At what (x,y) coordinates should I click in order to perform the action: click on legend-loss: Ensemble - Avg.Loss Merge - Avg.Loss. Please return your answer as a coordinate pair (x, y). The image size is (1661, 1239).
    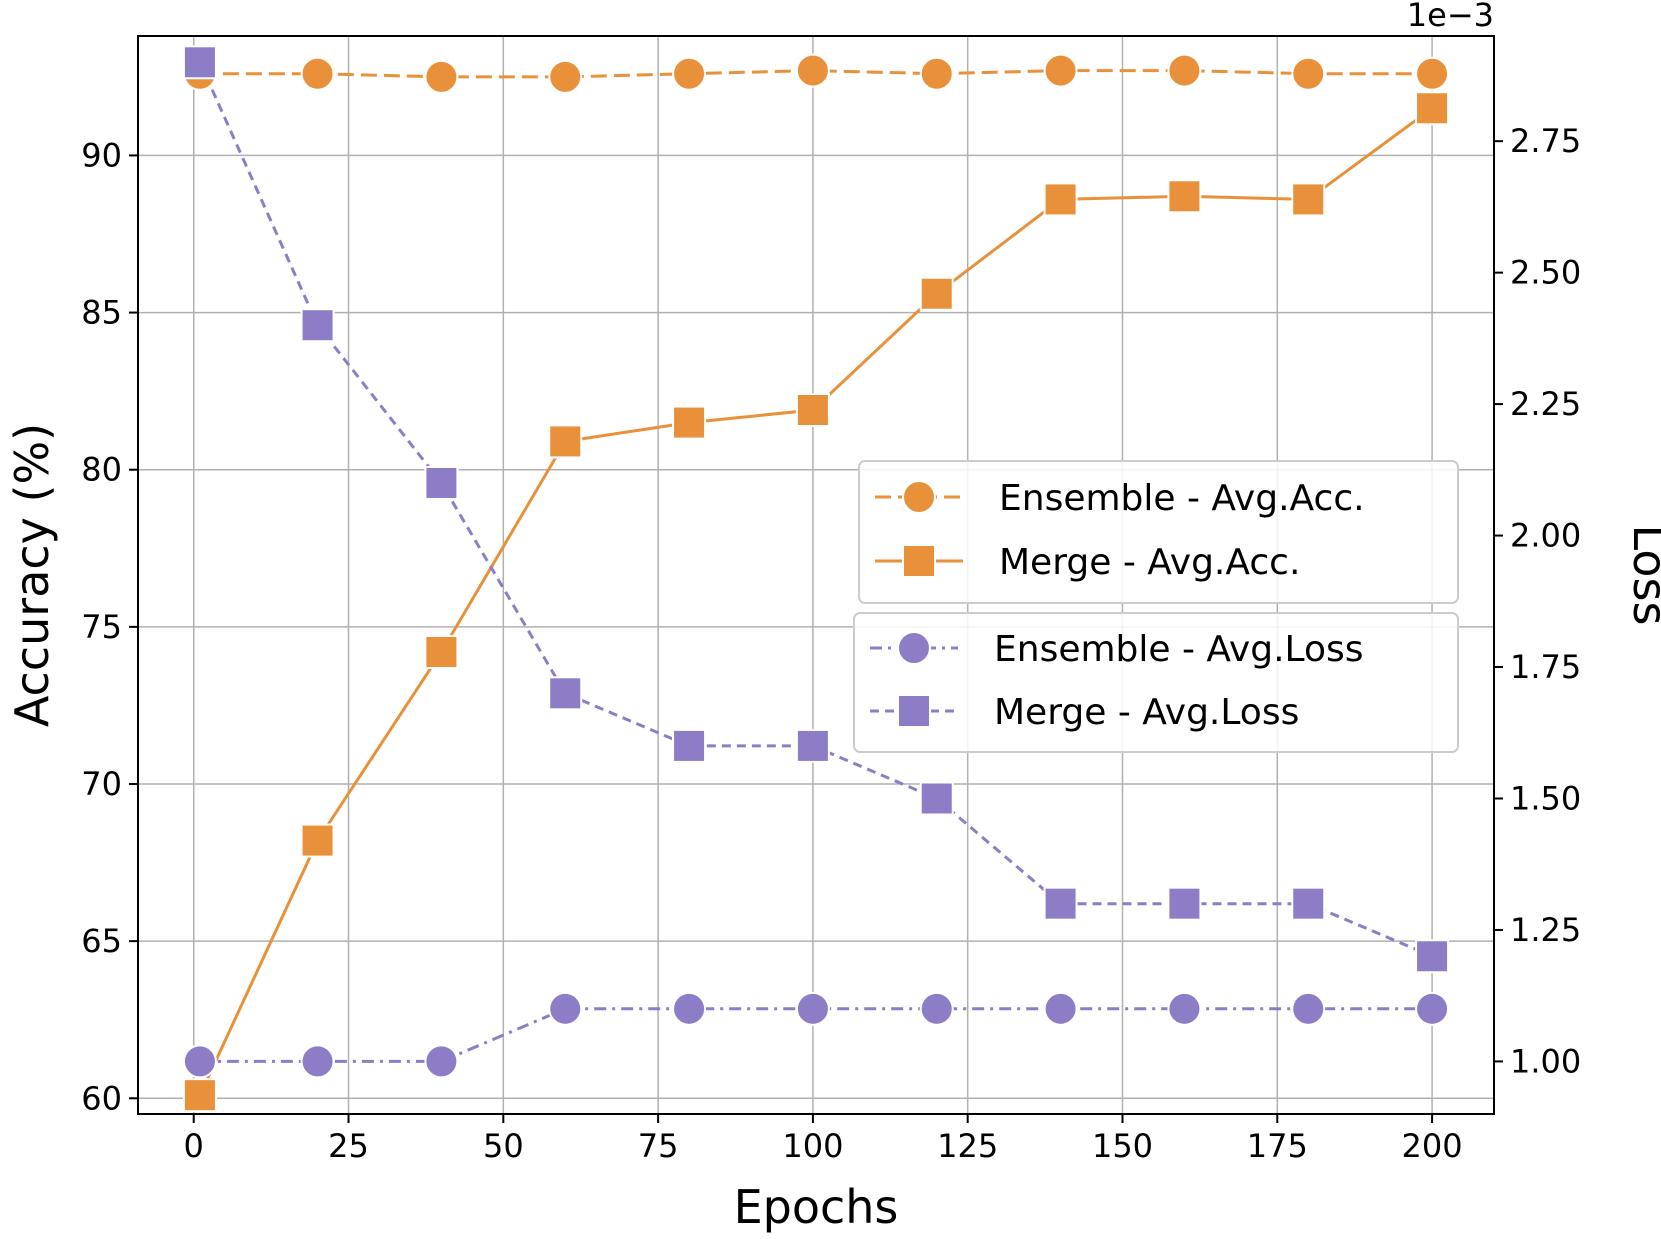
    Looking at the image, I should click on (1156, 682).